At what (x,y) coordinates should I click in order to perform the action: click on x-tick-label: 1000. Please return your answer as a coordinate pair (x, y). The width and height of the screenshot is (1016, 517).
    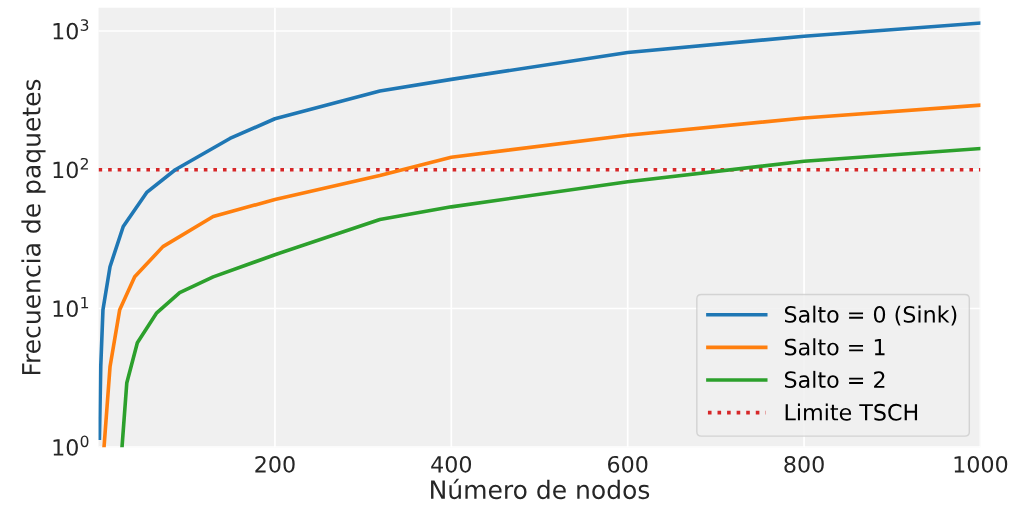
    Looking at the image, I should click on (981, 464).